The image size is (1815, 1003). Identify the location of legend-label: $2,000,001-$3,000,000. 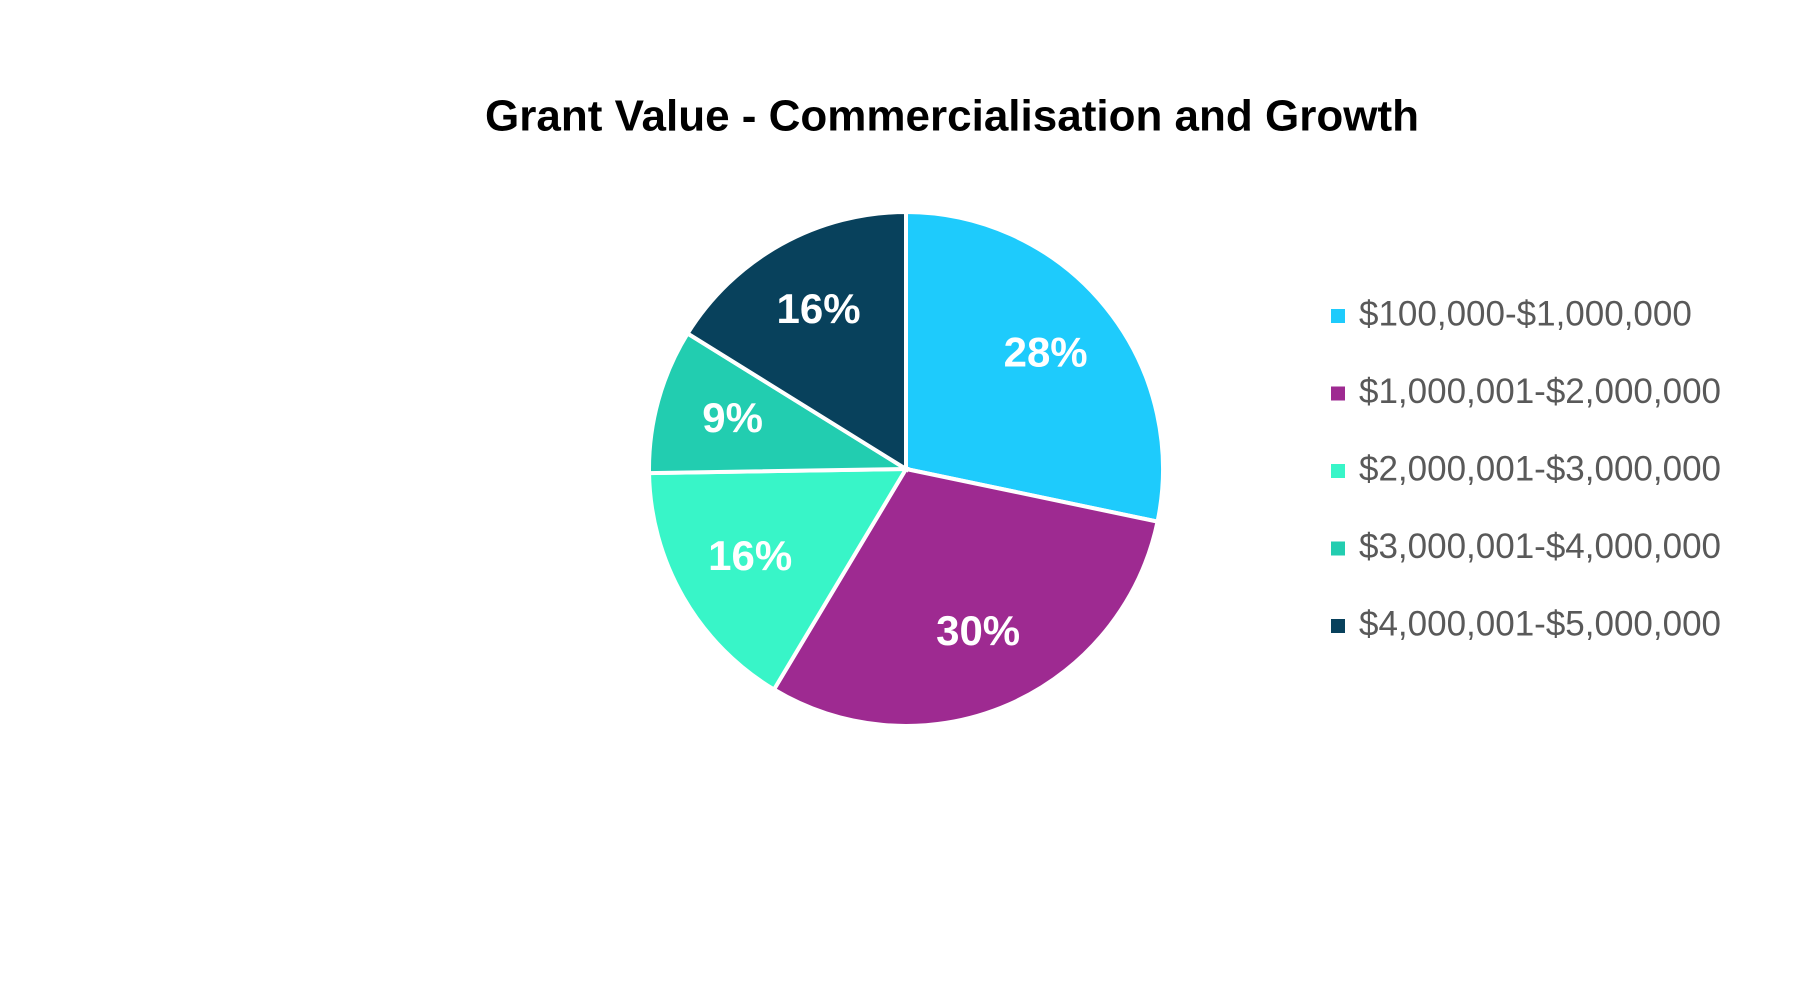
(1540, 468).